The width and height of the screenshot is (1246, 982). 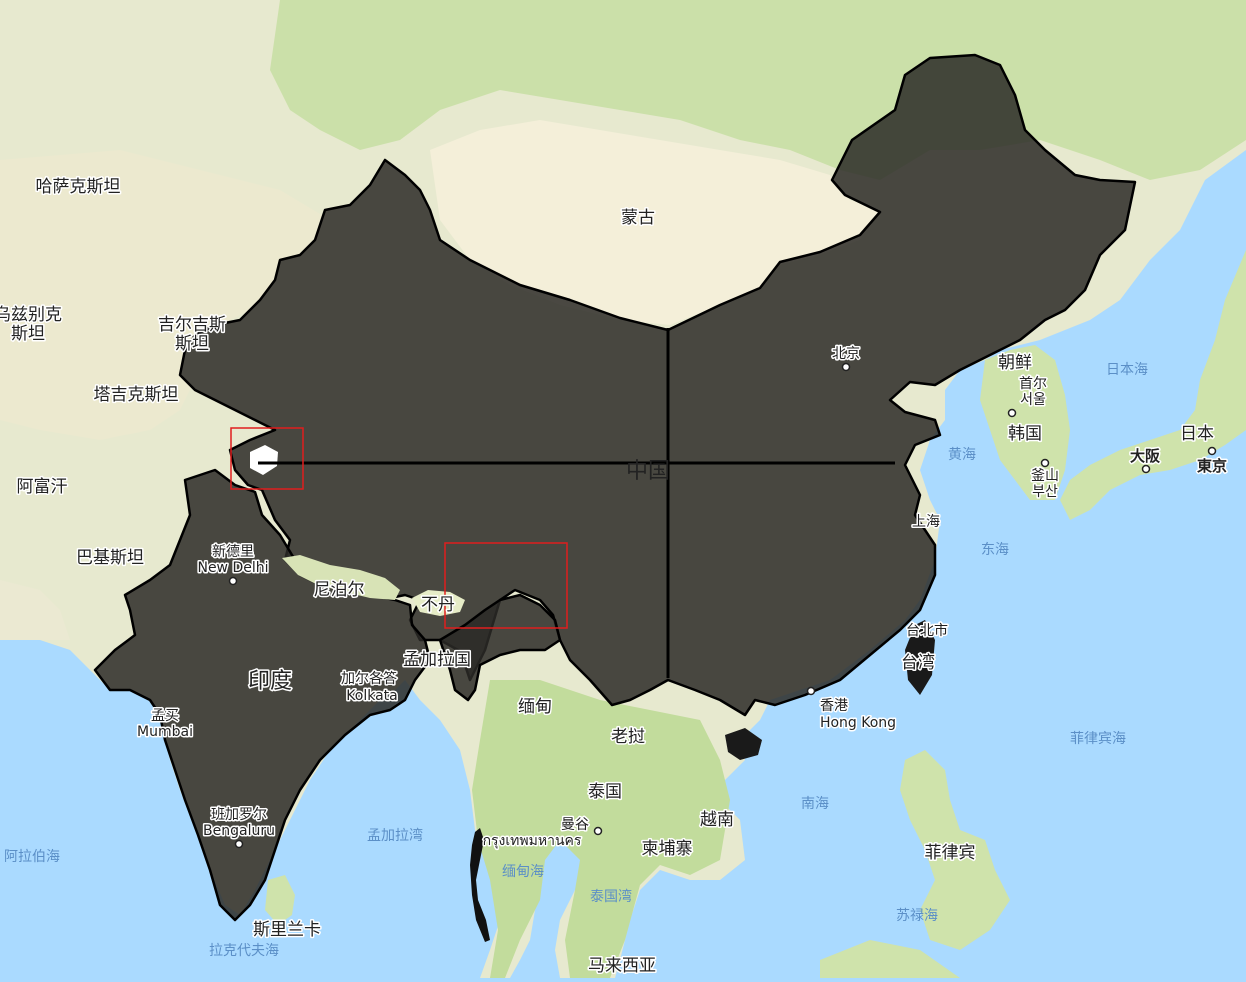 I want to click on label-mumbai-zh: 孟买, so click(x=165, y=716).